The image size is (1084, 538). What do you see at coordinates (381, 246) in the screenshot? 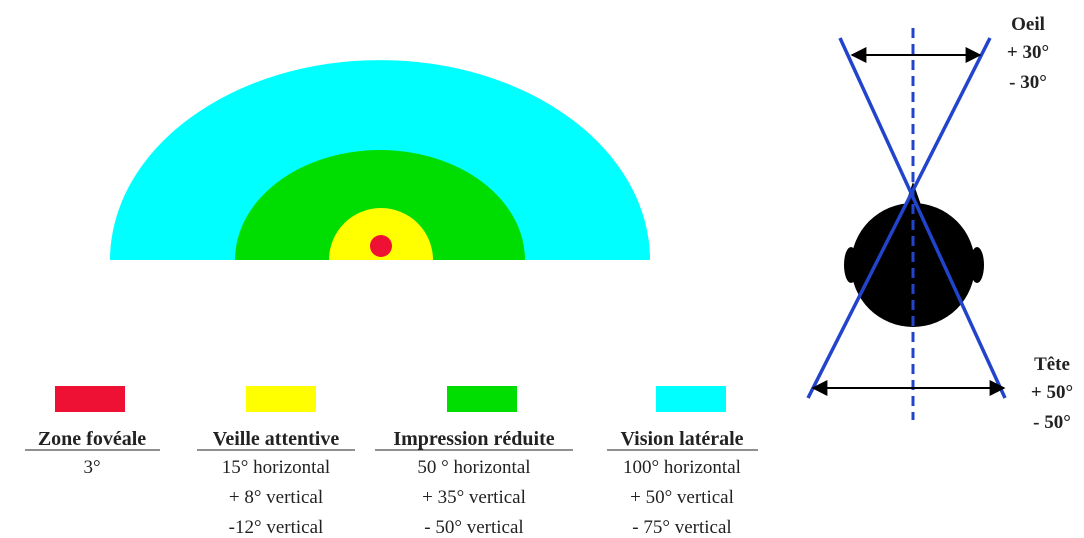
I see `zone-foveal` at bounding box center [381, 246].